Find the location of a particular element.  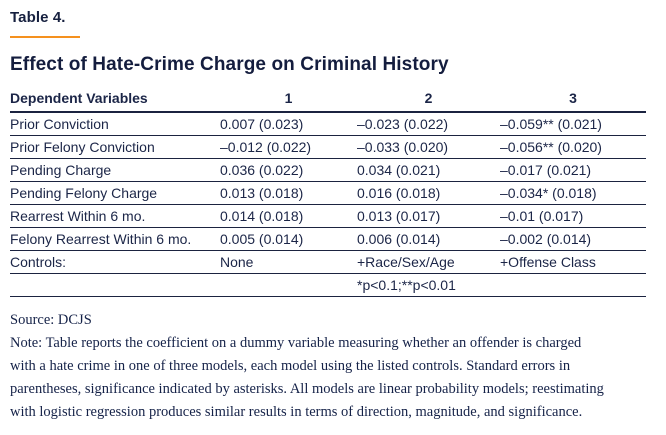

column-header-dependent-variables: Dependent Variables is located at coordinates (115, 101).